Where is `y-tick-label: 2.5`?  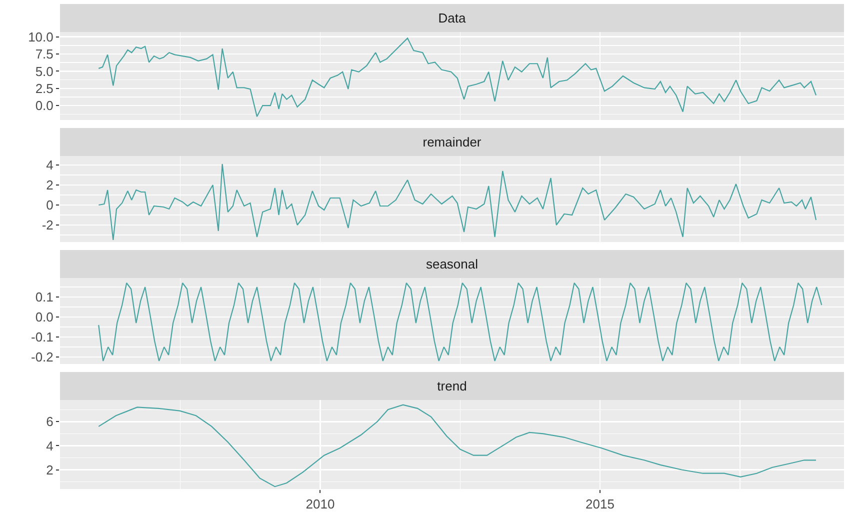 y-tick-label: 2.5 is located at coordinates (44, 88).